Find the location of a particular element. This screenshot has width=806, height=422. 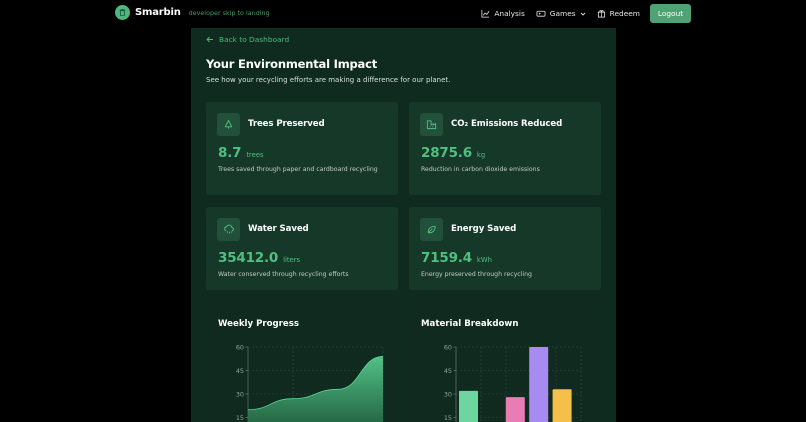

material-breakdown-card: Material Breakdown 015304560 is located at coordinates (505, 364).